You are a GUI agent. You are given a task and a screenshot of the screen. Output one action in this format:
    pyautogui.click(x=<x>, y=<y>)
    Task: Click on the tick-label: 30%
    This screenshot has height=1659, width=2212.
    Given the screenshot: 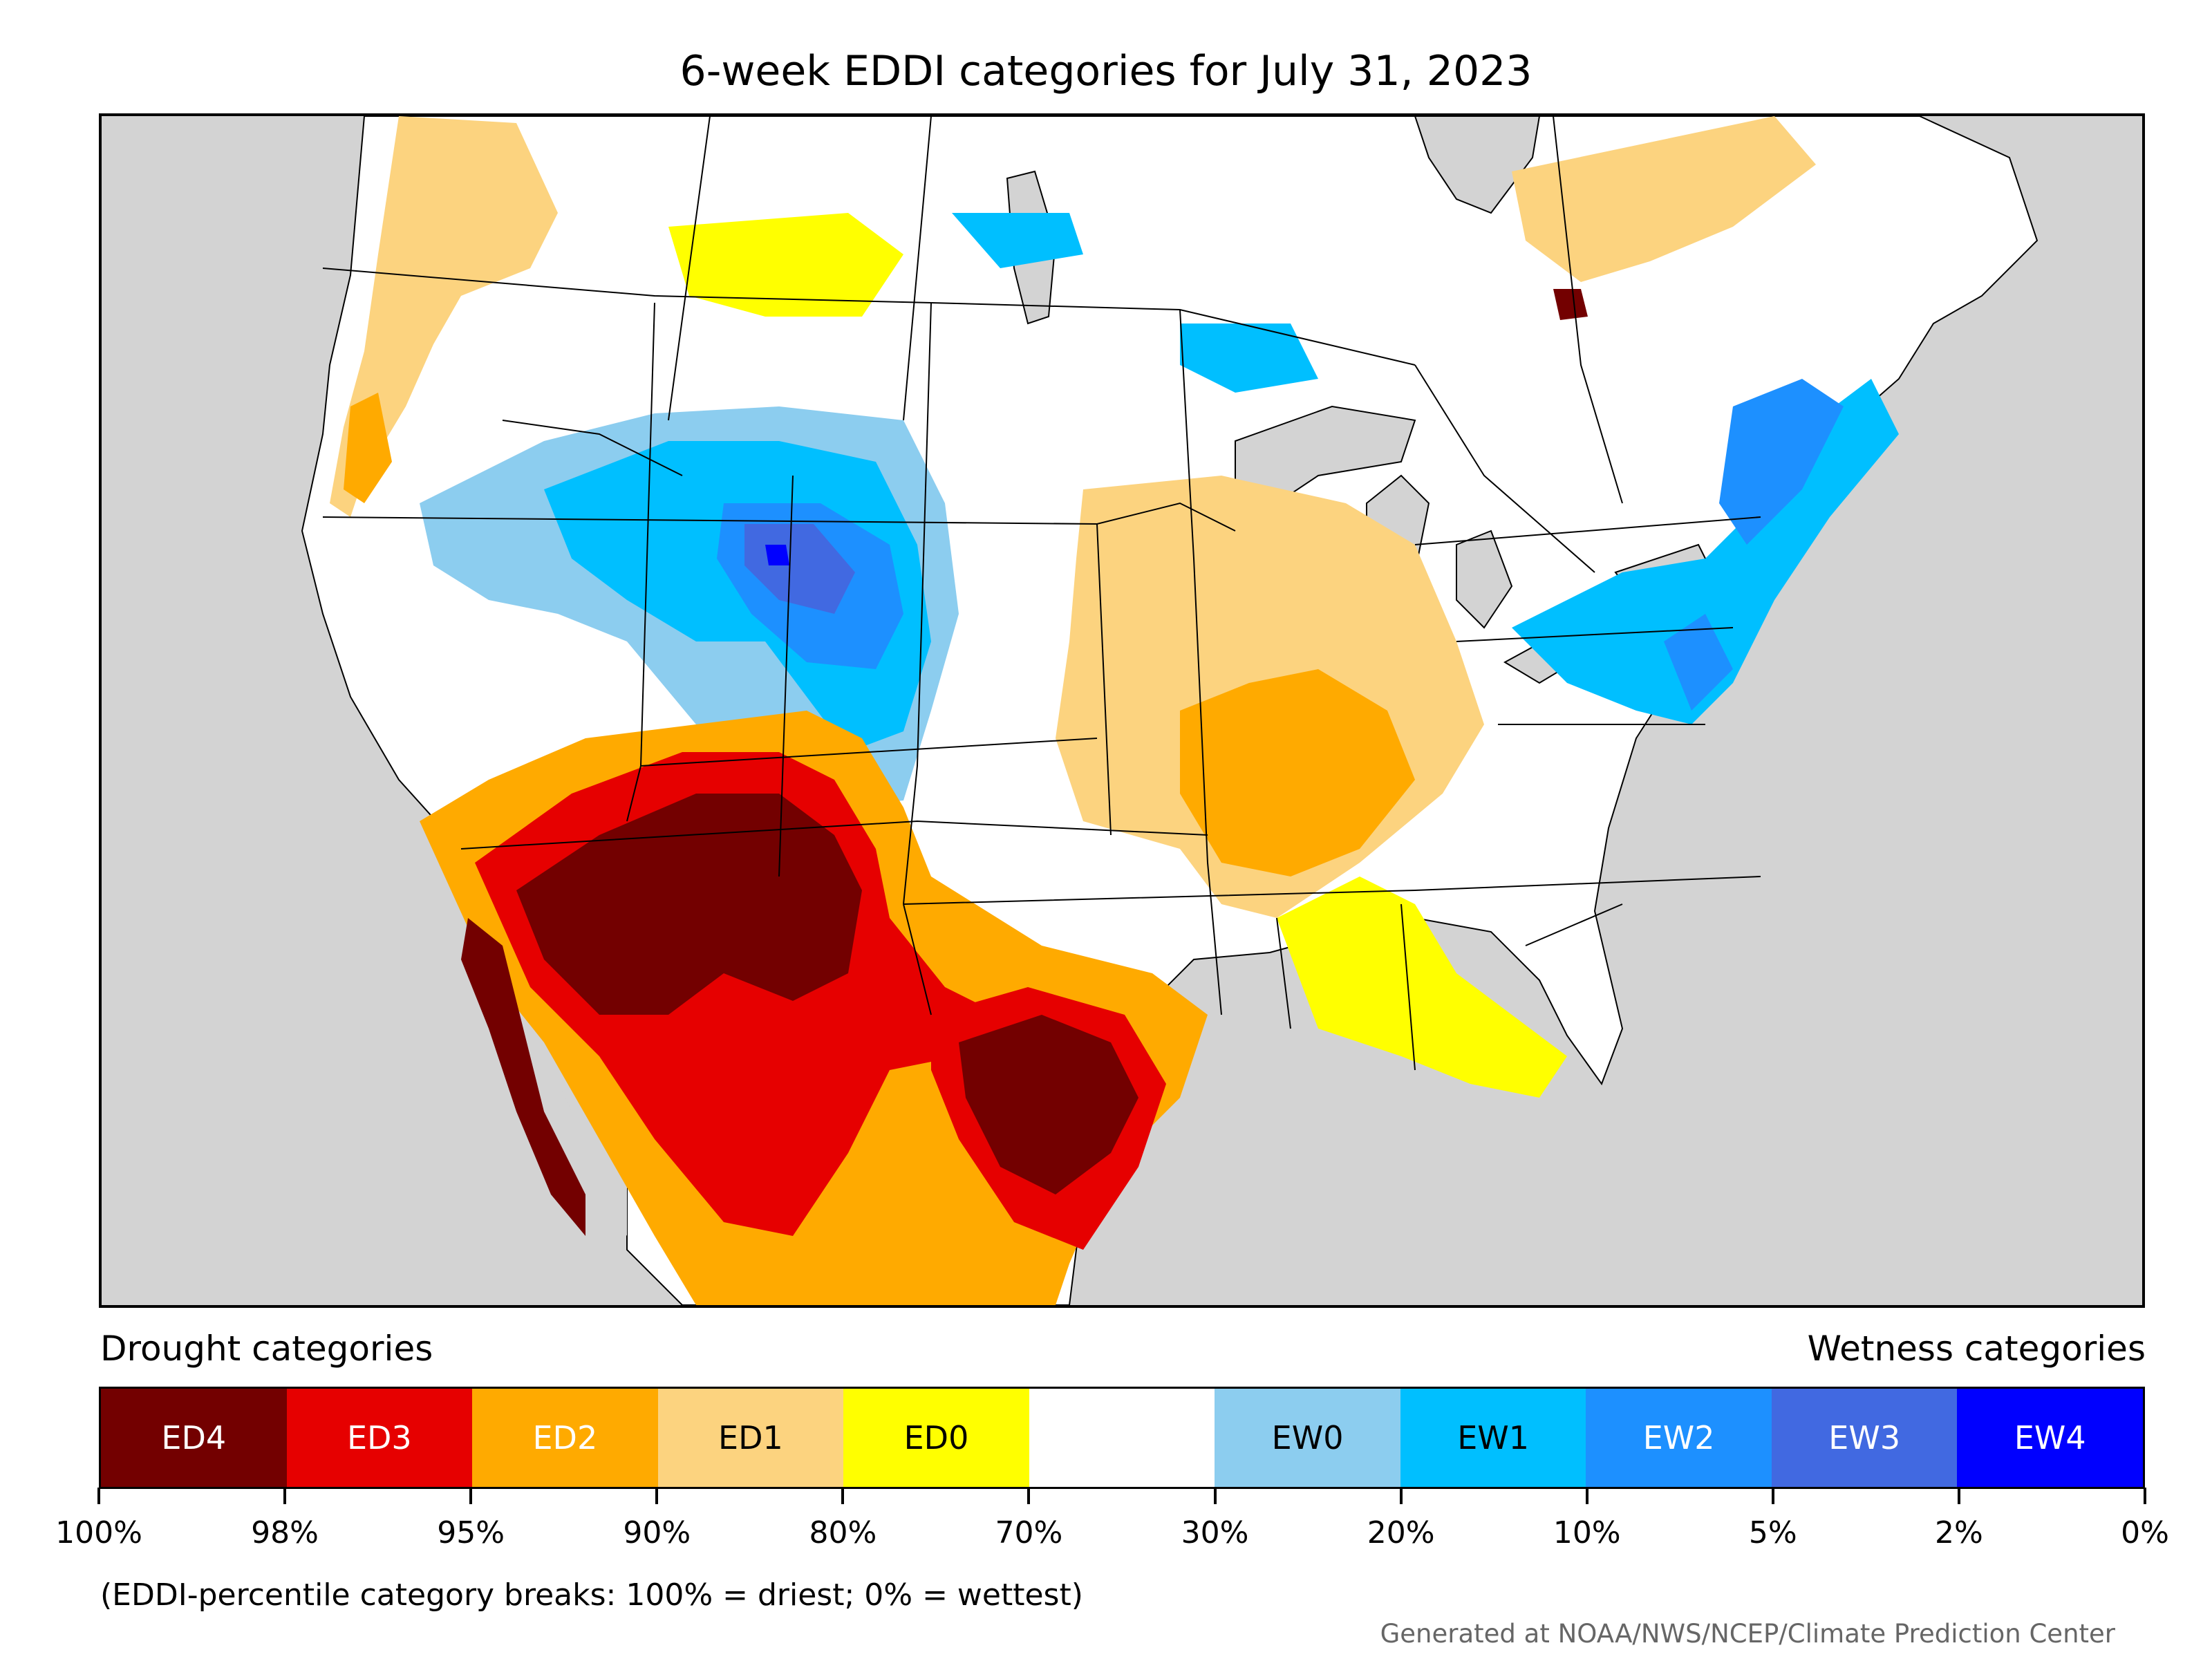 What is the action you would take?
    pyautogui.click(x=1215, y=1532)
    